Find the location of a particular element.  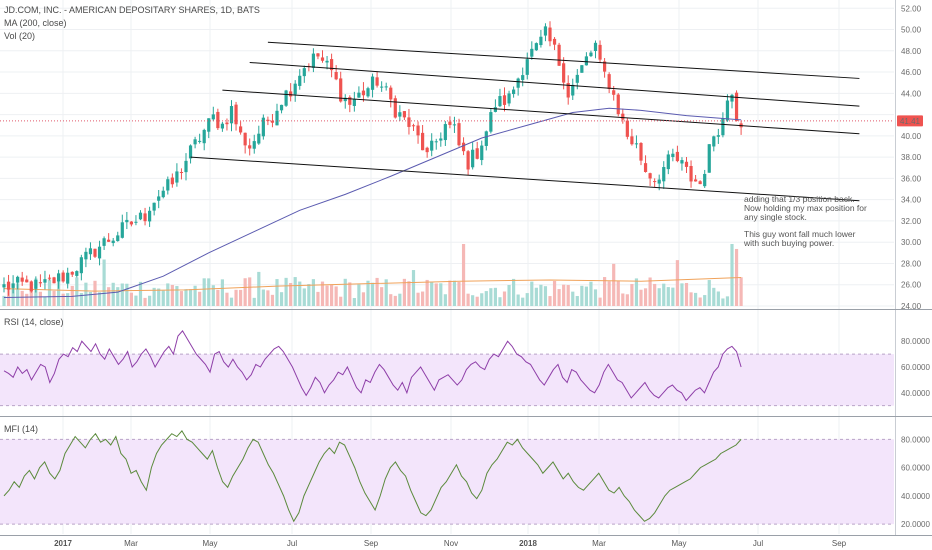

time-axis: 2017 Mar May Jul Sep Nov 2018 Mar May Jul Sep is located at coordinates (450, 543).